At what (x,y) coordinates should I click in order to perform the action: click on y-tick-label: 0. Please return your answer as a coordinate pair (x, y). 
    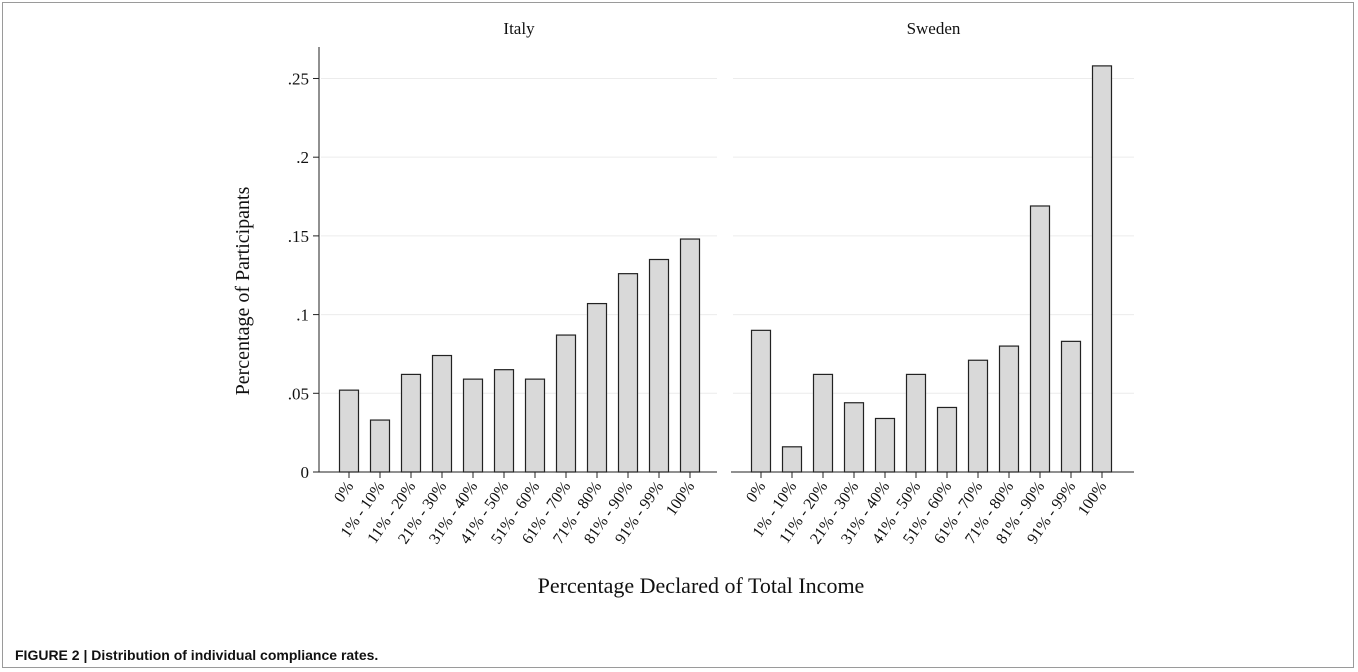
    Looking at the image, I should click on (305, 472).